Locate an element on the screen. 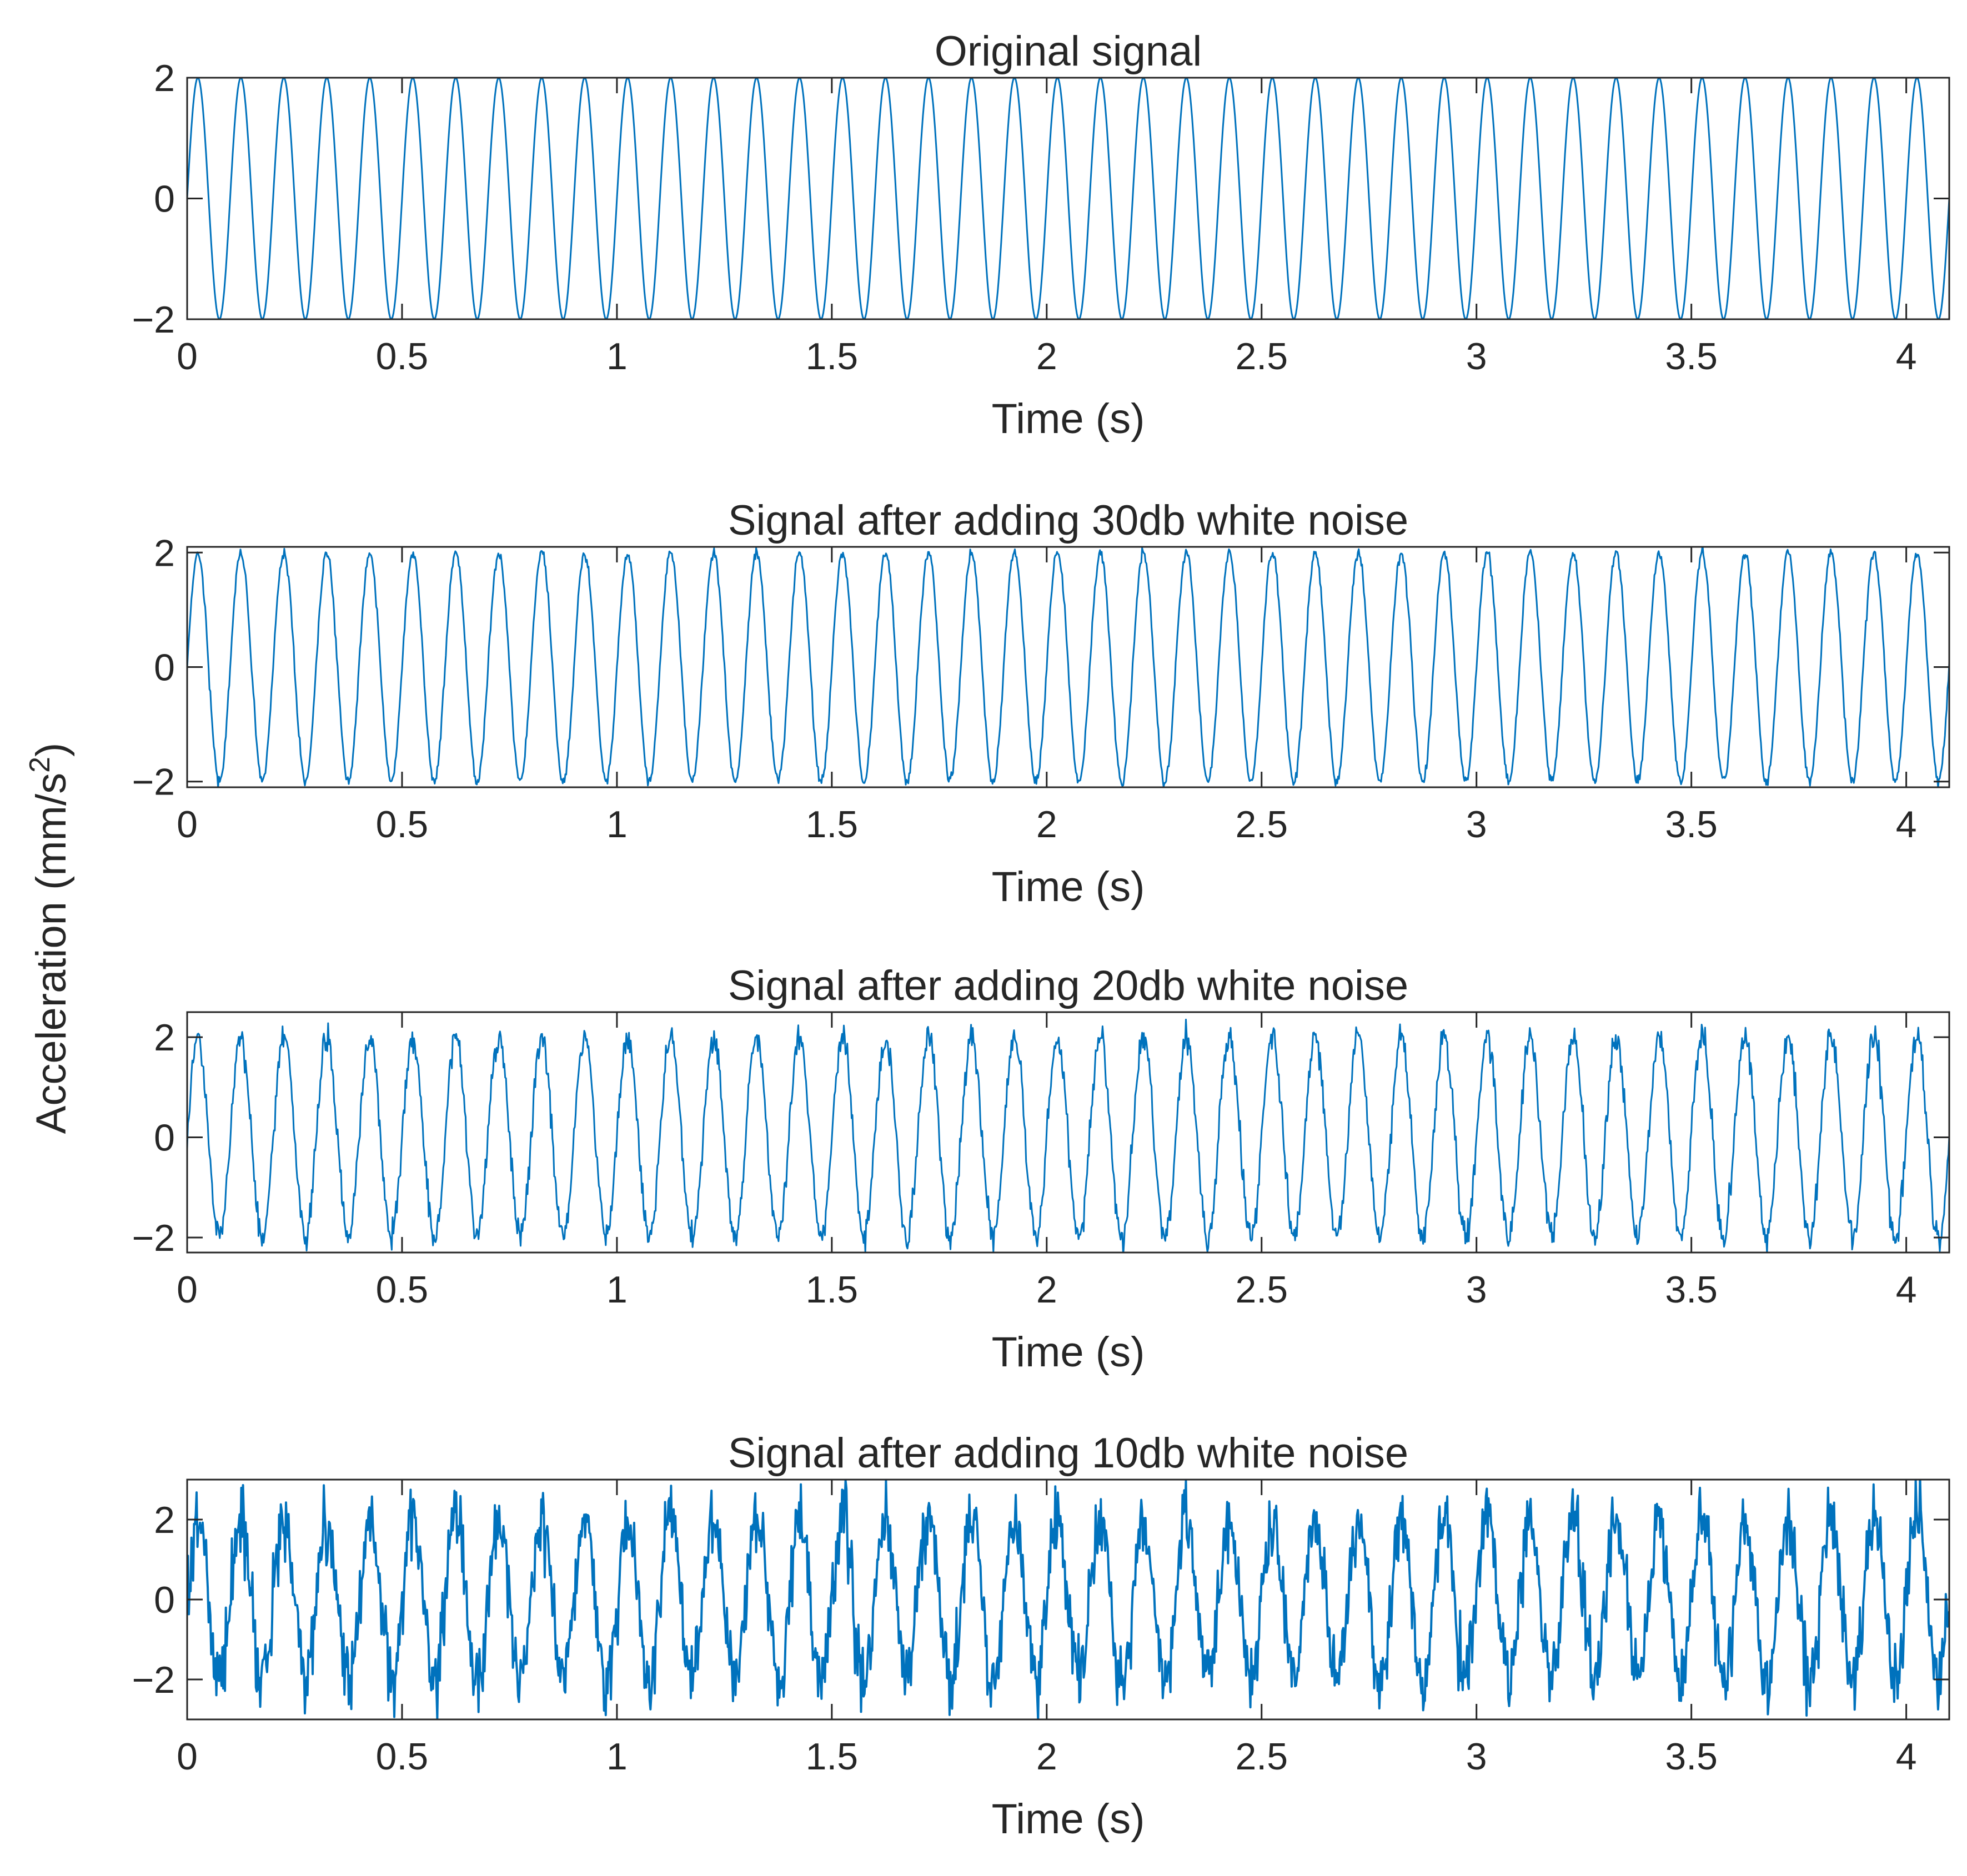 This screenshot has height=1876, width=1967. x-axis-label-1: Time (s) is located at coordinates (1068, 418).